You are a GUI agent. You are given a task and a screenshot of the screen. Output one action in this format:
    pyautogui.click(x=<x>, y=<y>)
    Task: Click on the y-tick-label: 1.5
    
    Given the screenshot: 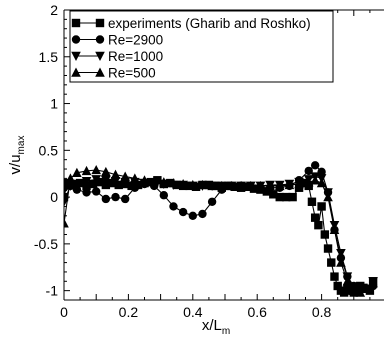 What is the action you would take?
    pyautogui.click(x=49, y=57)
    